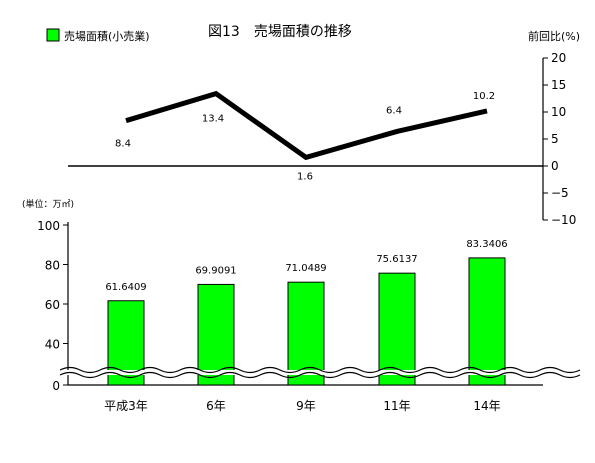 The height and width of the screenshot is (463, 595). What do you see at coordinates (52, 345) in the screenshot?
I see `bar-y-tick-label: 40` at bounding box center [52, 345].